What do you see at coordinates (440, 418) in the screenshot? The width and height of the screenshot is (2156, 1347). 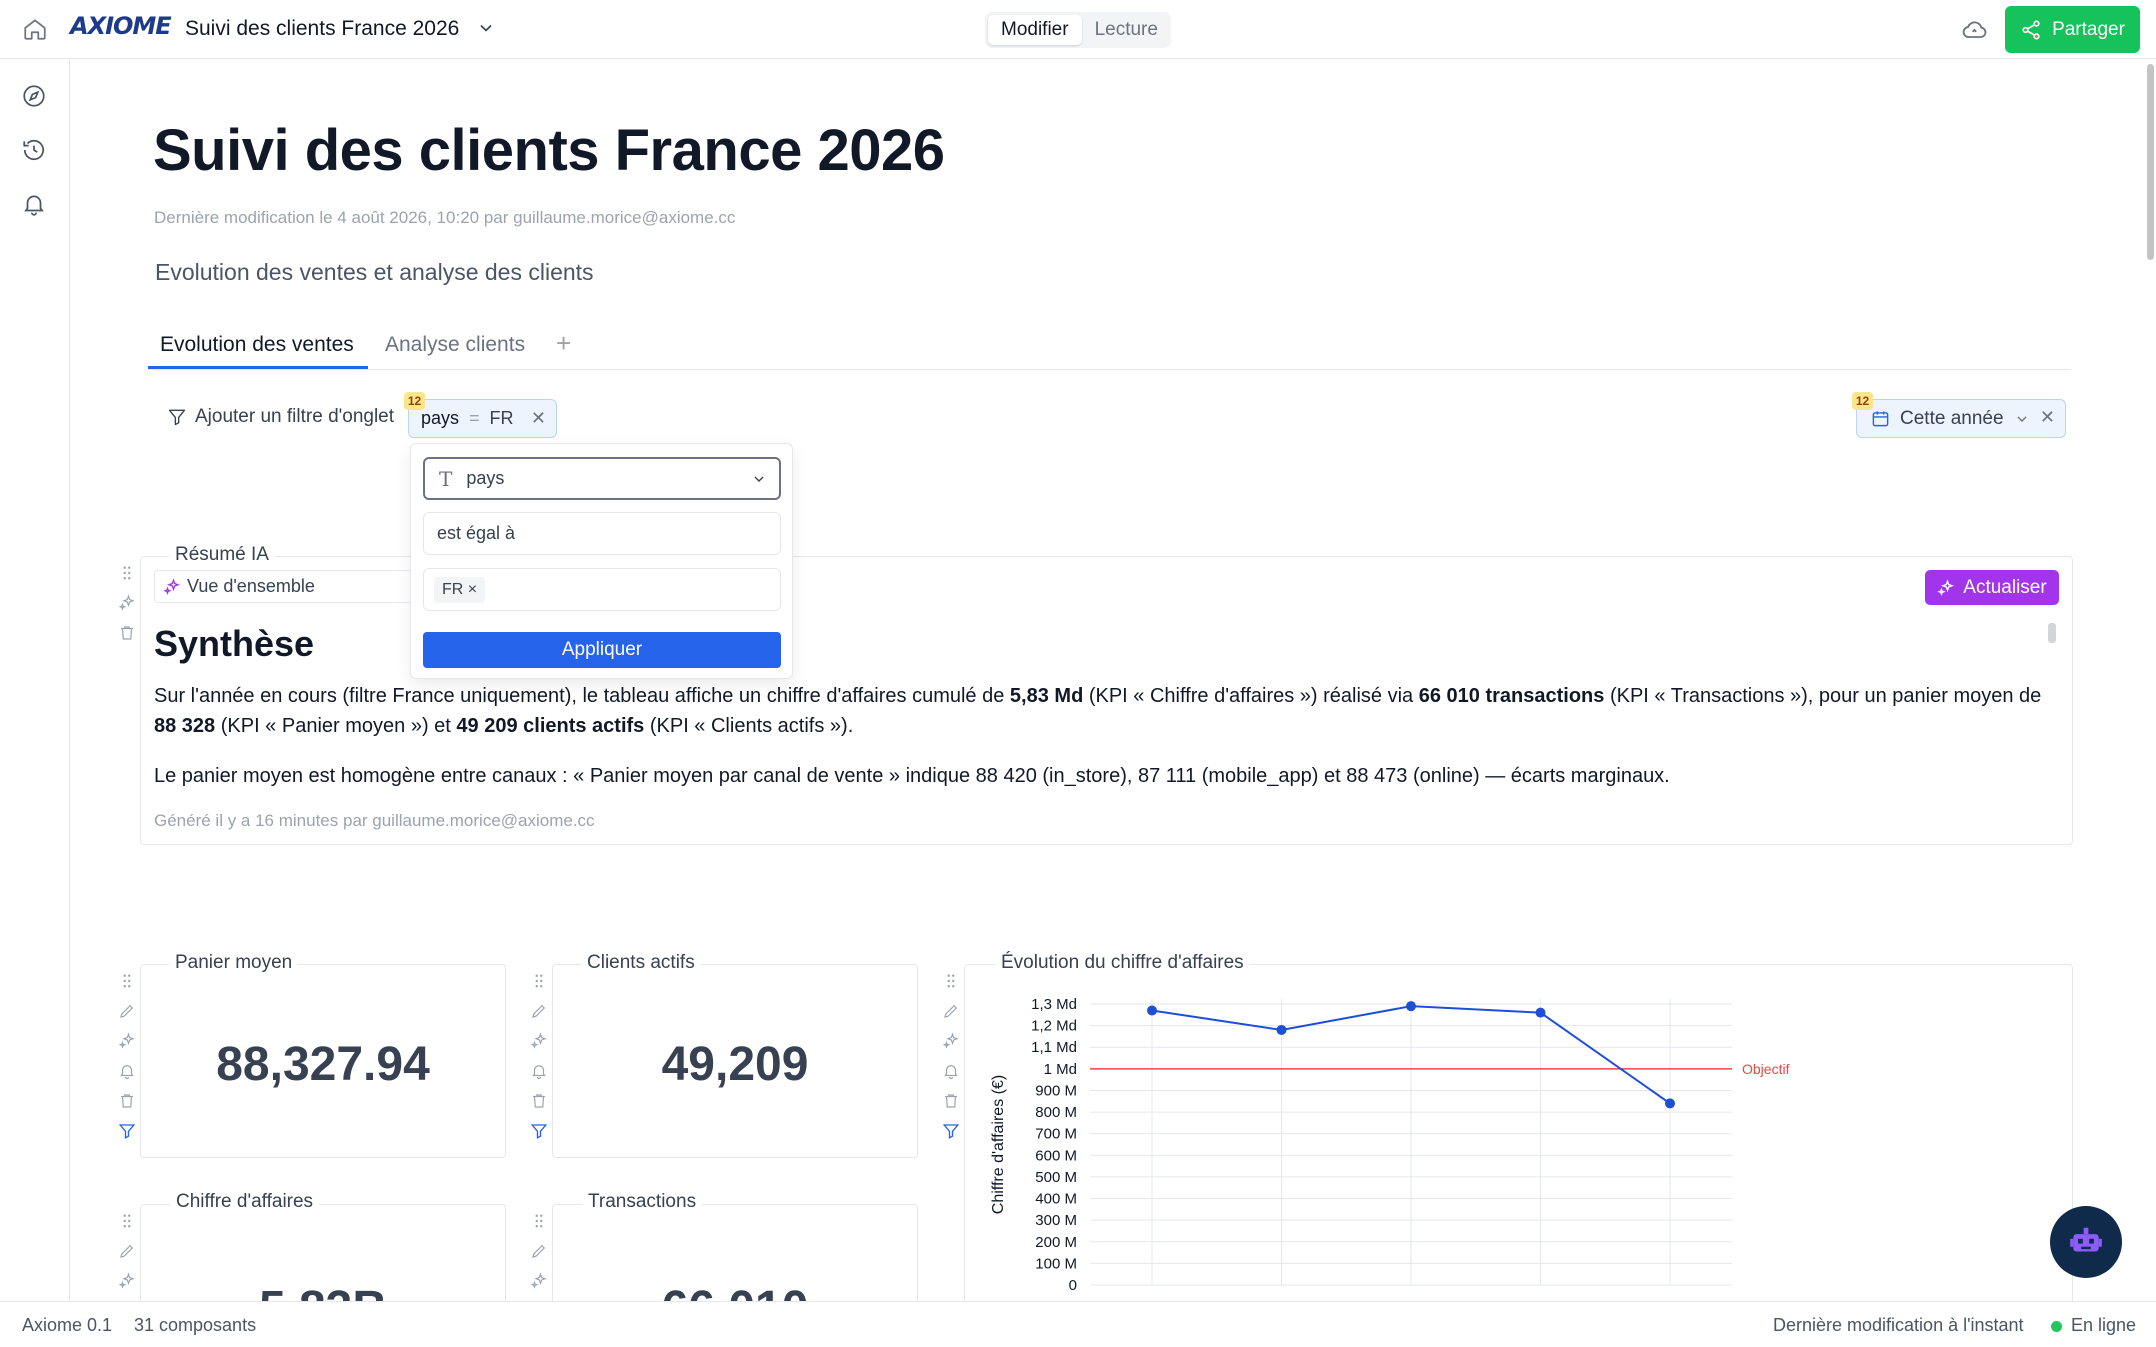 I see `chip-field: pays` at bounding box center [440, 418].